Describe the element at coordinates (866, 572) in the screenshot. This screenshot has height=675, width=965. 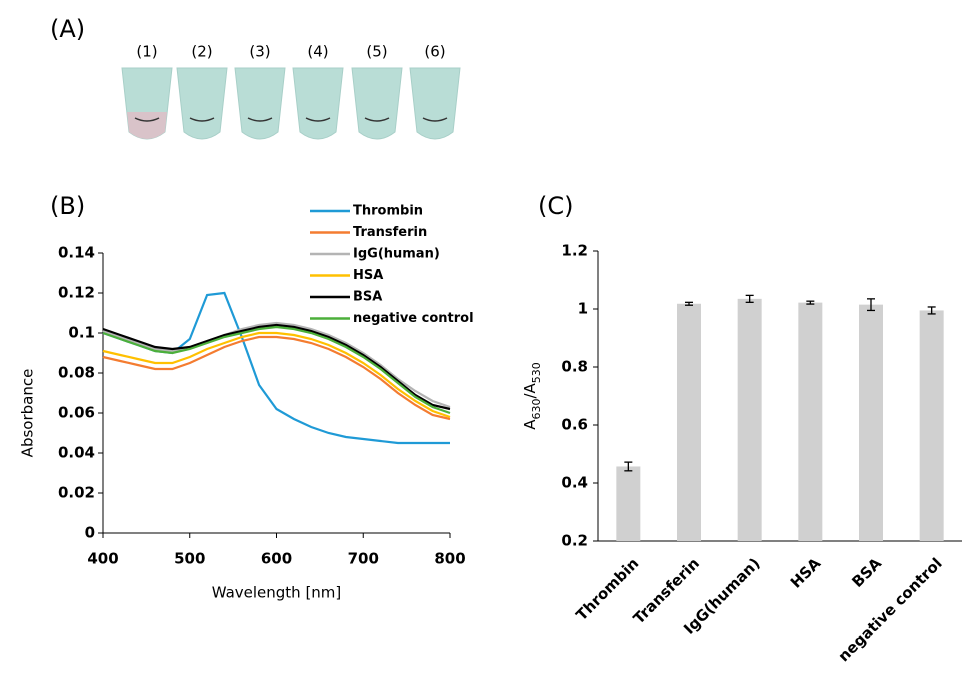
I see `x-tick-label: BSA` at that location.